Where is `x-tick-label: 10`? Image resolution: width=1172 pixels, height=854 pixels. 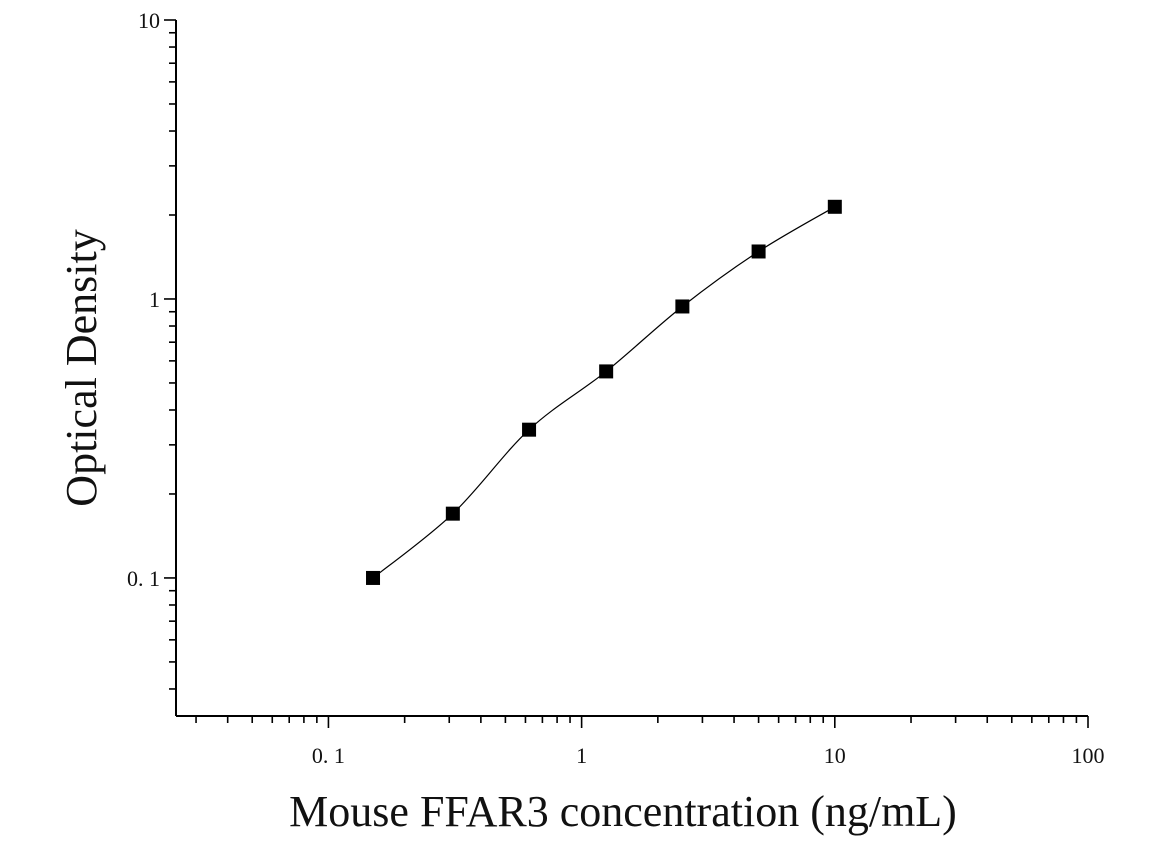 x-tick-label: 10 is located at coordinates (835, 755).